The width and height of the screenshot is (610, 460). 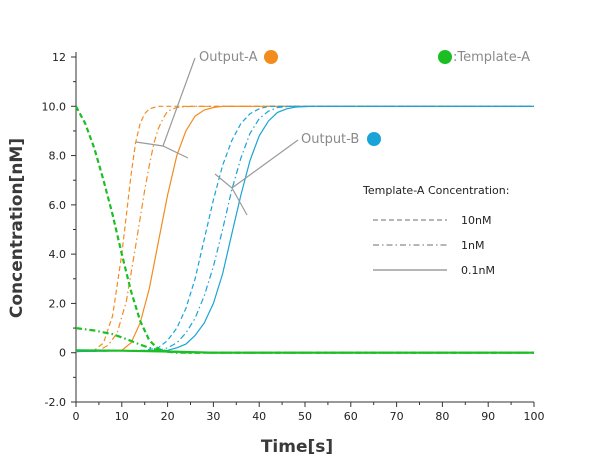 What do you see at coordinates (472, 245) in the screenshot?
I see `legend-label-1nm: 1nM` at bounding box center [472, 245].